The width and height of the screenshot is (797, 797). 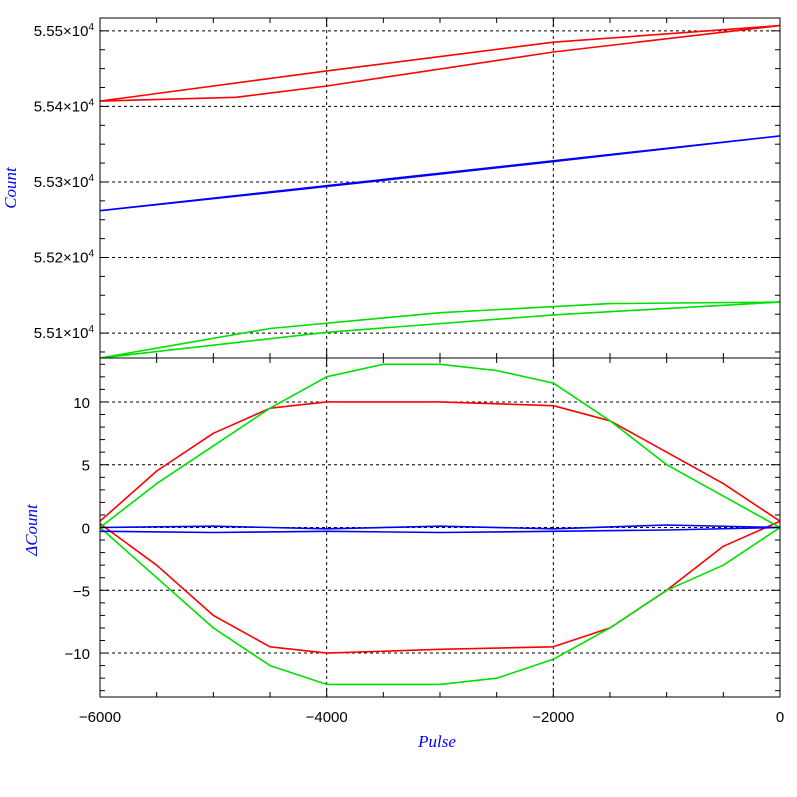 What do you see at coordinates (77, 654) in the screenshot?
I see `y-tick-label: −10` at bounding box center [77, 654].